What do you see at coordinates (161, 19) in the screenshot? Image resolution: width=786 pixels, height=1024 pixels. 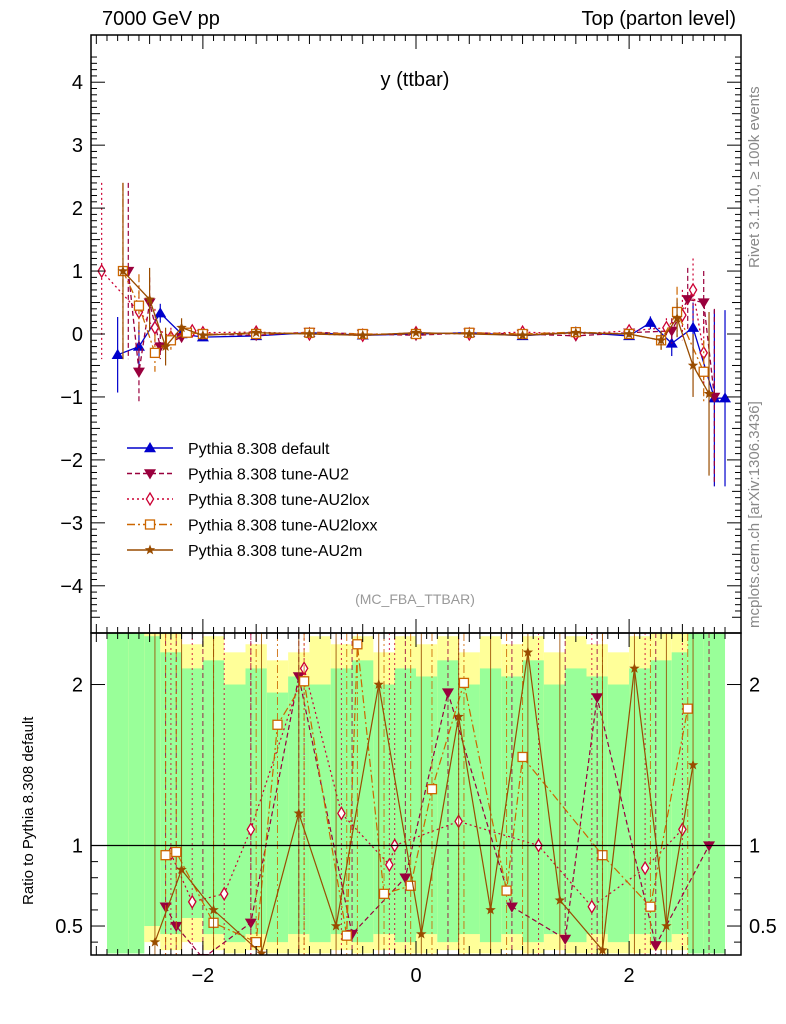 I see `header-left-label: 7000 GeV pp` at bounding box center [161, 19].